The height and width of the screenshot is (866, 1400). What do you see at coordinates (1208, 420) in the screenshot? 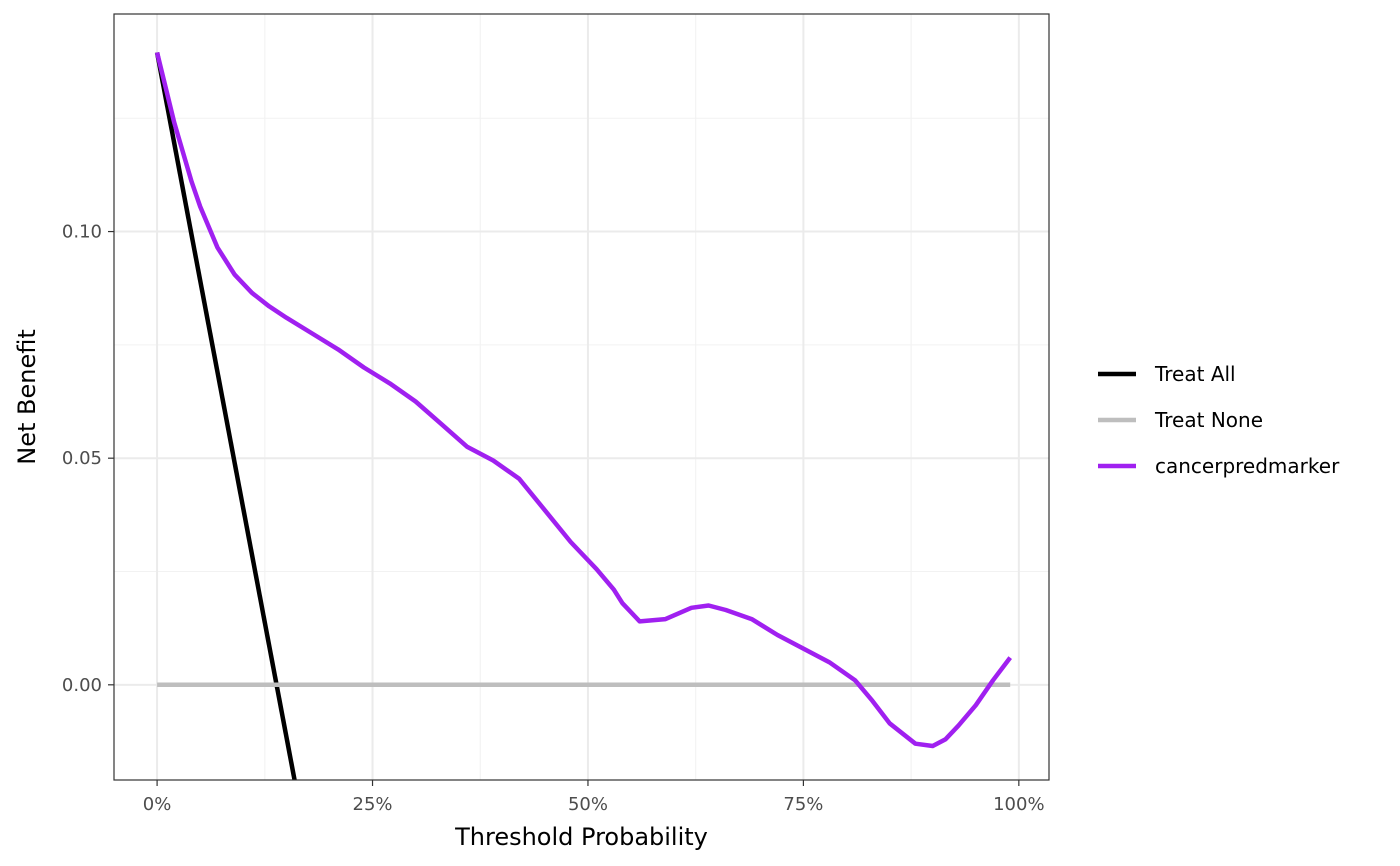
I see `legend-label-treat-none: Treat None` at bounding box center [1208, 420].